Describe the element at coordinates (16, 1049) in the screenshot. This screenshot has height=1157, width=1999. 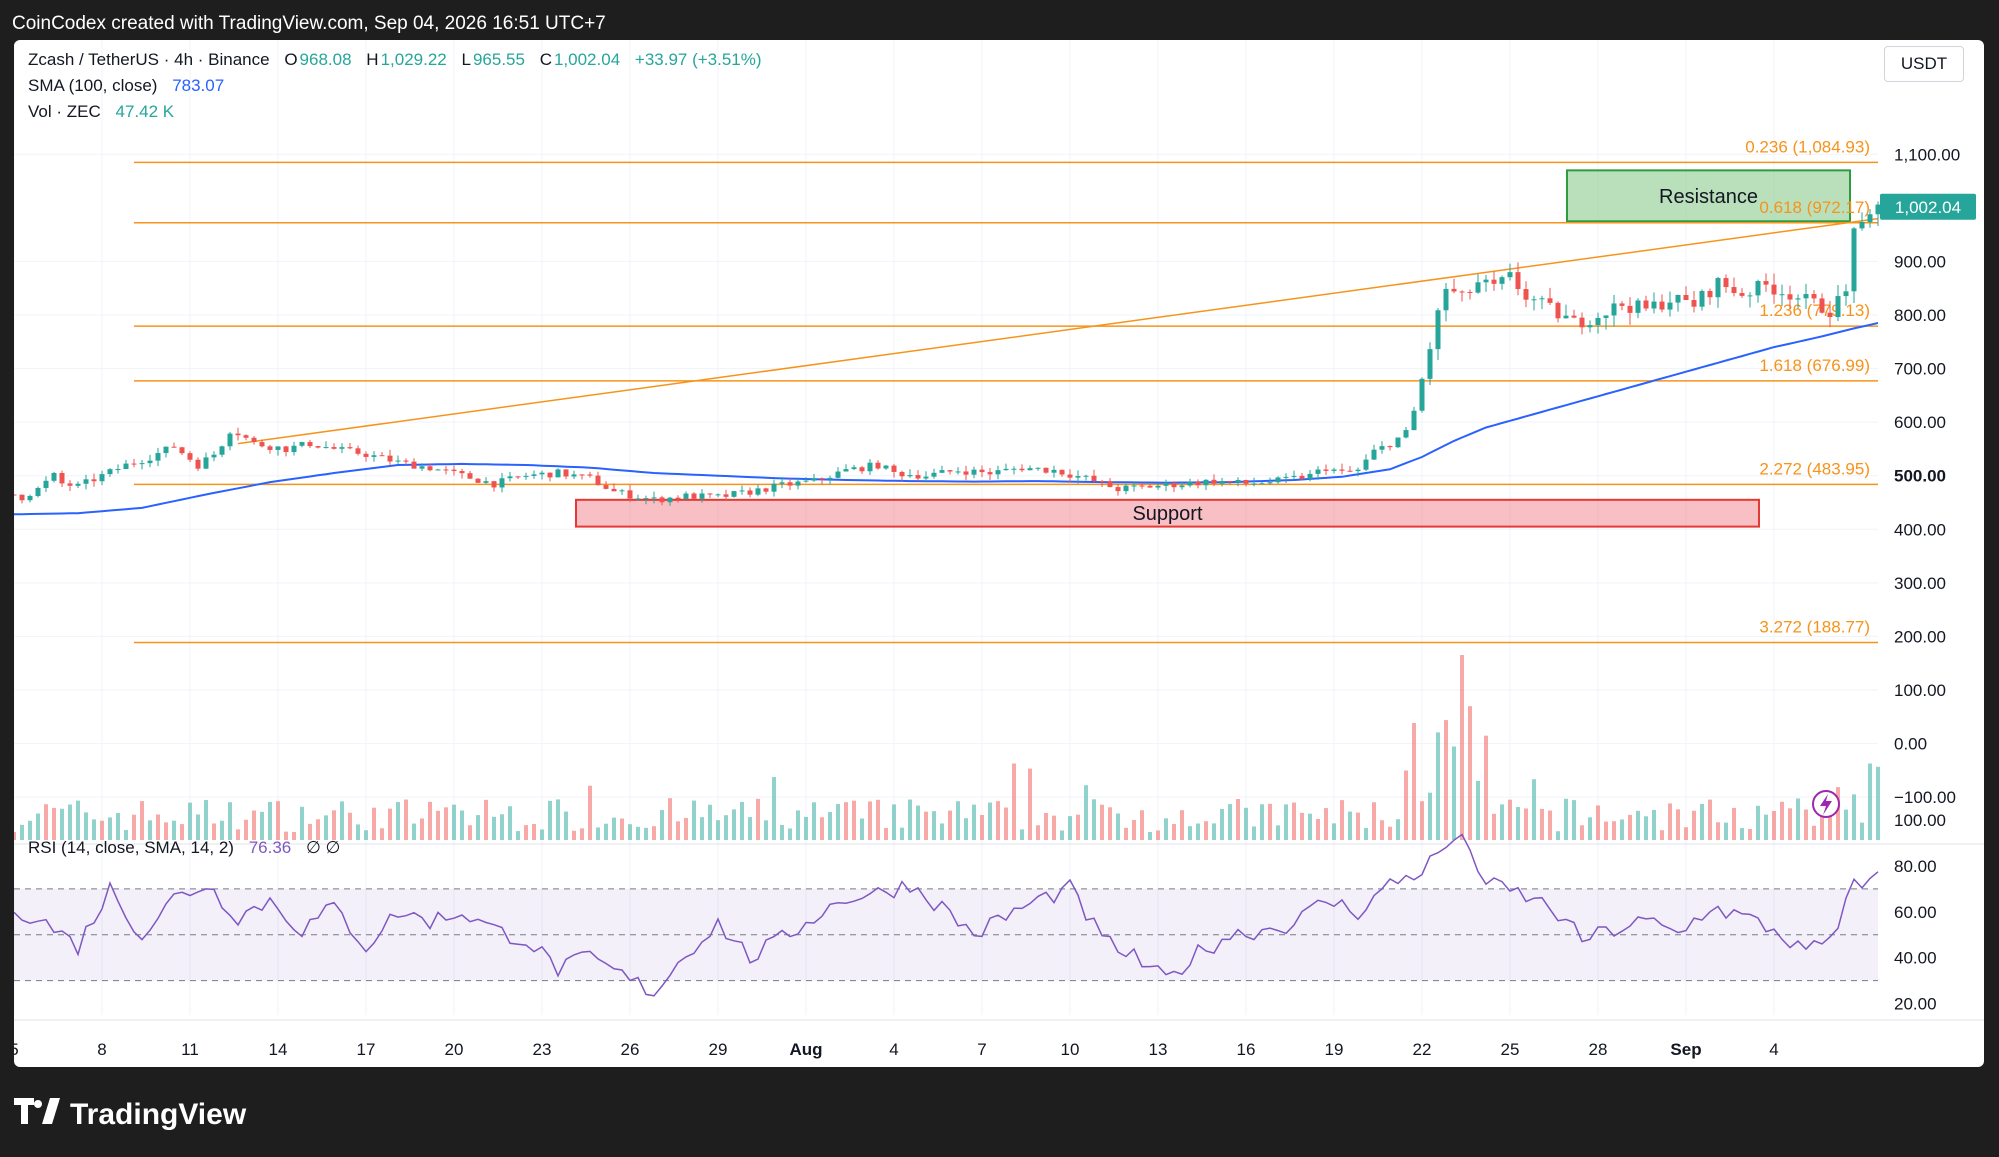
I see `time-tick-0: 5` at that location.